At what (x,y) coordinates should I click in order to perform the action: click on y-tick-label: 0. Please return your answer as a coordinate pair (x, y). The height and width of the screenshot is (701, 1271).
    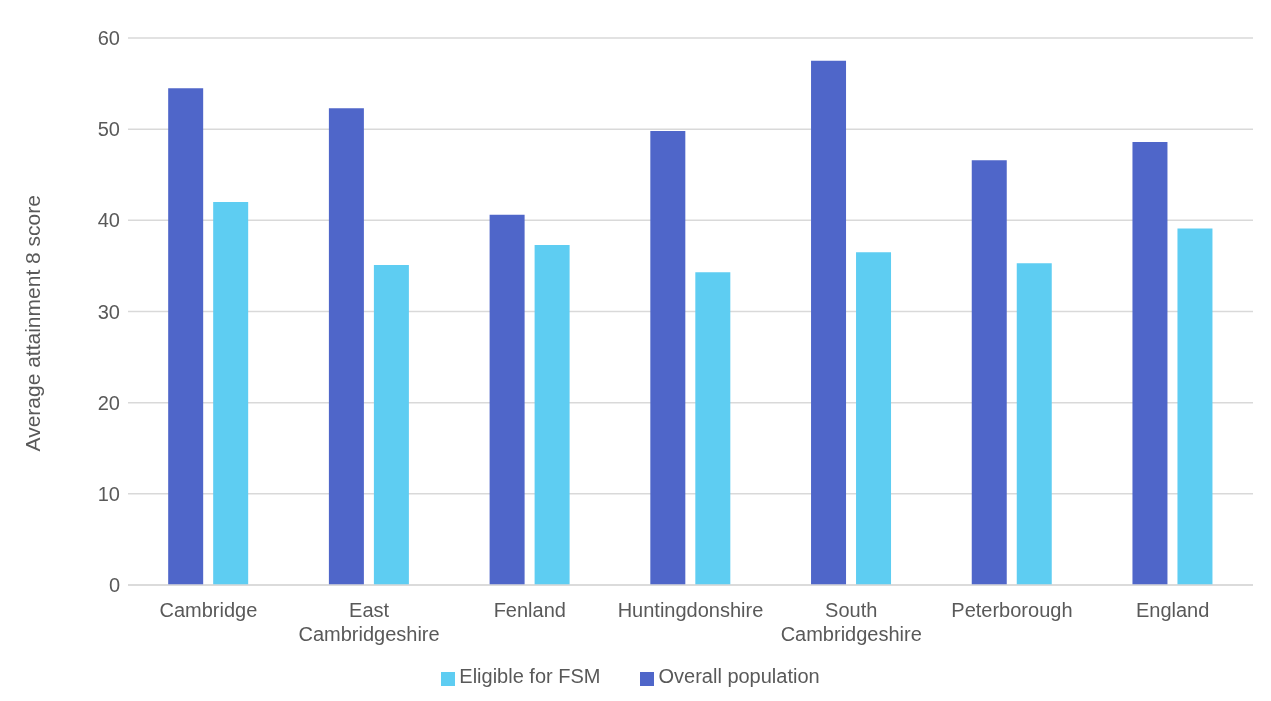
    Looking at the image, I should click on (114, 585).